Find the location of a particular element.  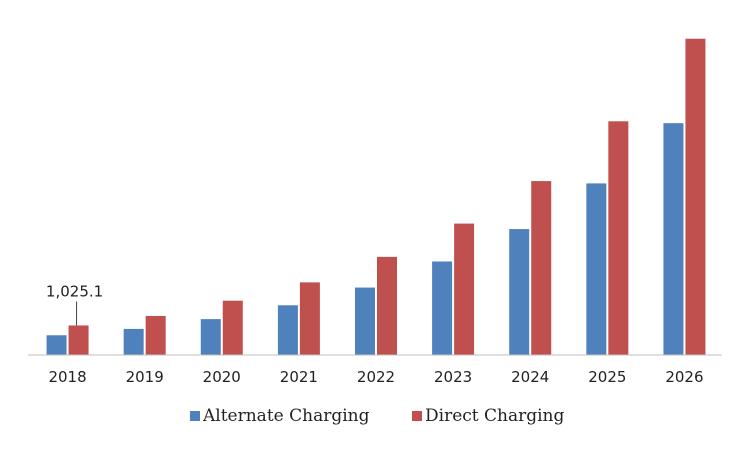

bar-alternate-charging-2025 is located at coordinates (596, 269).